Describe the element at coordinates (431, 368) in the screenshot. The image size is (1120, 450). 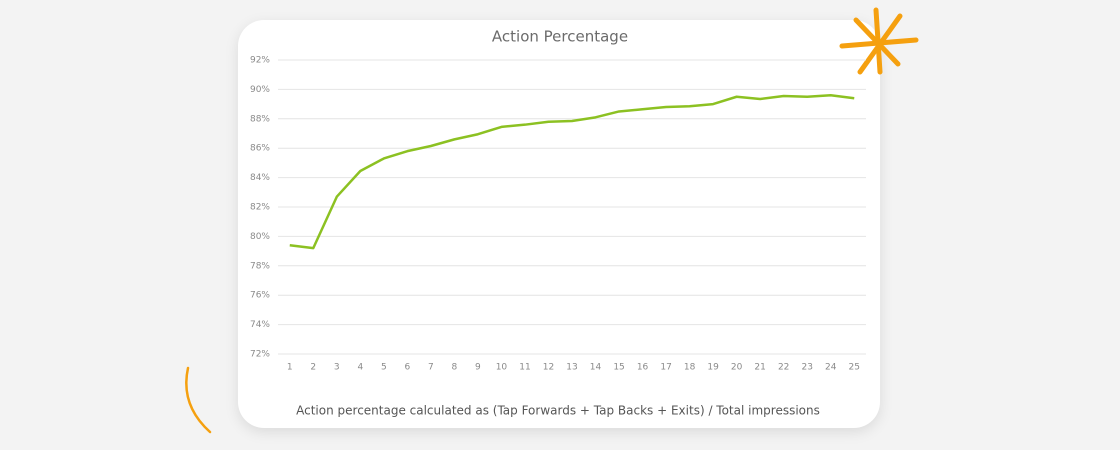
I see `x-tick-label: 7` at that location.